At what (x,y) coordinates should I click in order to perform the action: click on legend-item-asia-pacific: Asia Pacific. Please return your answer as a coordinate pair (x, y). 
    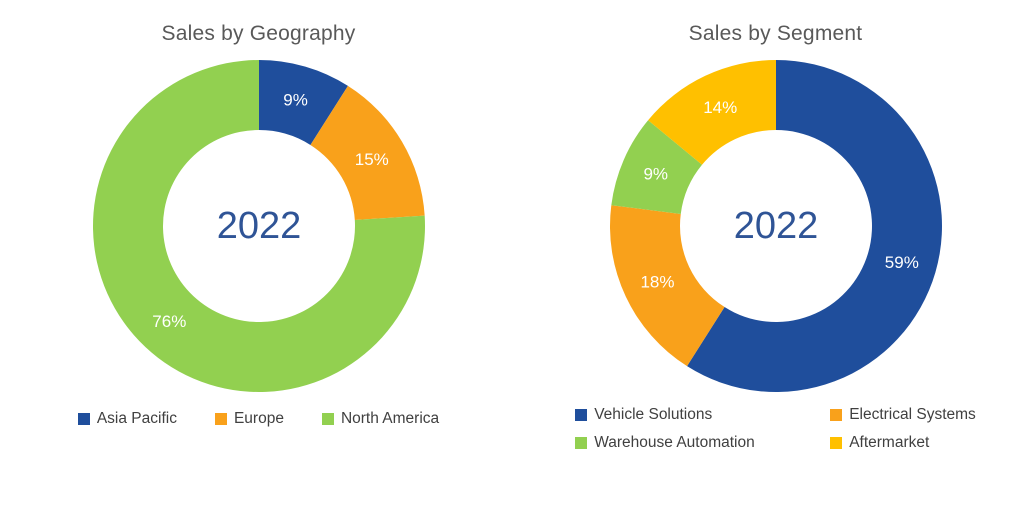
    Looking at the image, I should click on (127, 419).